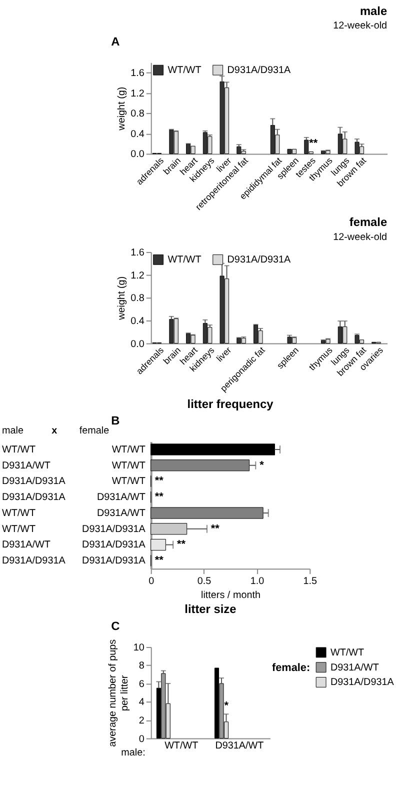 This screenshot has width=396, height=800. I want to click on text: female, so click(94, 431).